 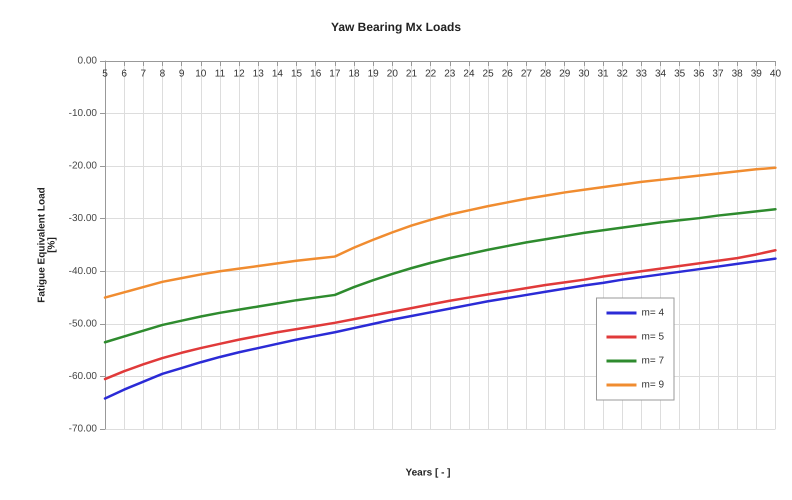 What do you see at coordinates (488, 74) in the screenshot?
I see `x-tick-label: 25` at bounding box center [488, 74].